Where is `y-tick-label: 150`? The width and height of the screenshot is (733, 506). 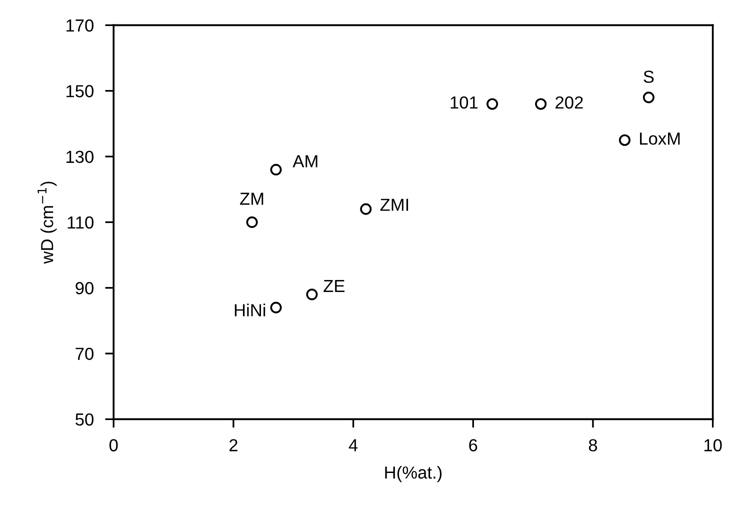 y-tick-label: 150 is located at coordinates (80, 91).